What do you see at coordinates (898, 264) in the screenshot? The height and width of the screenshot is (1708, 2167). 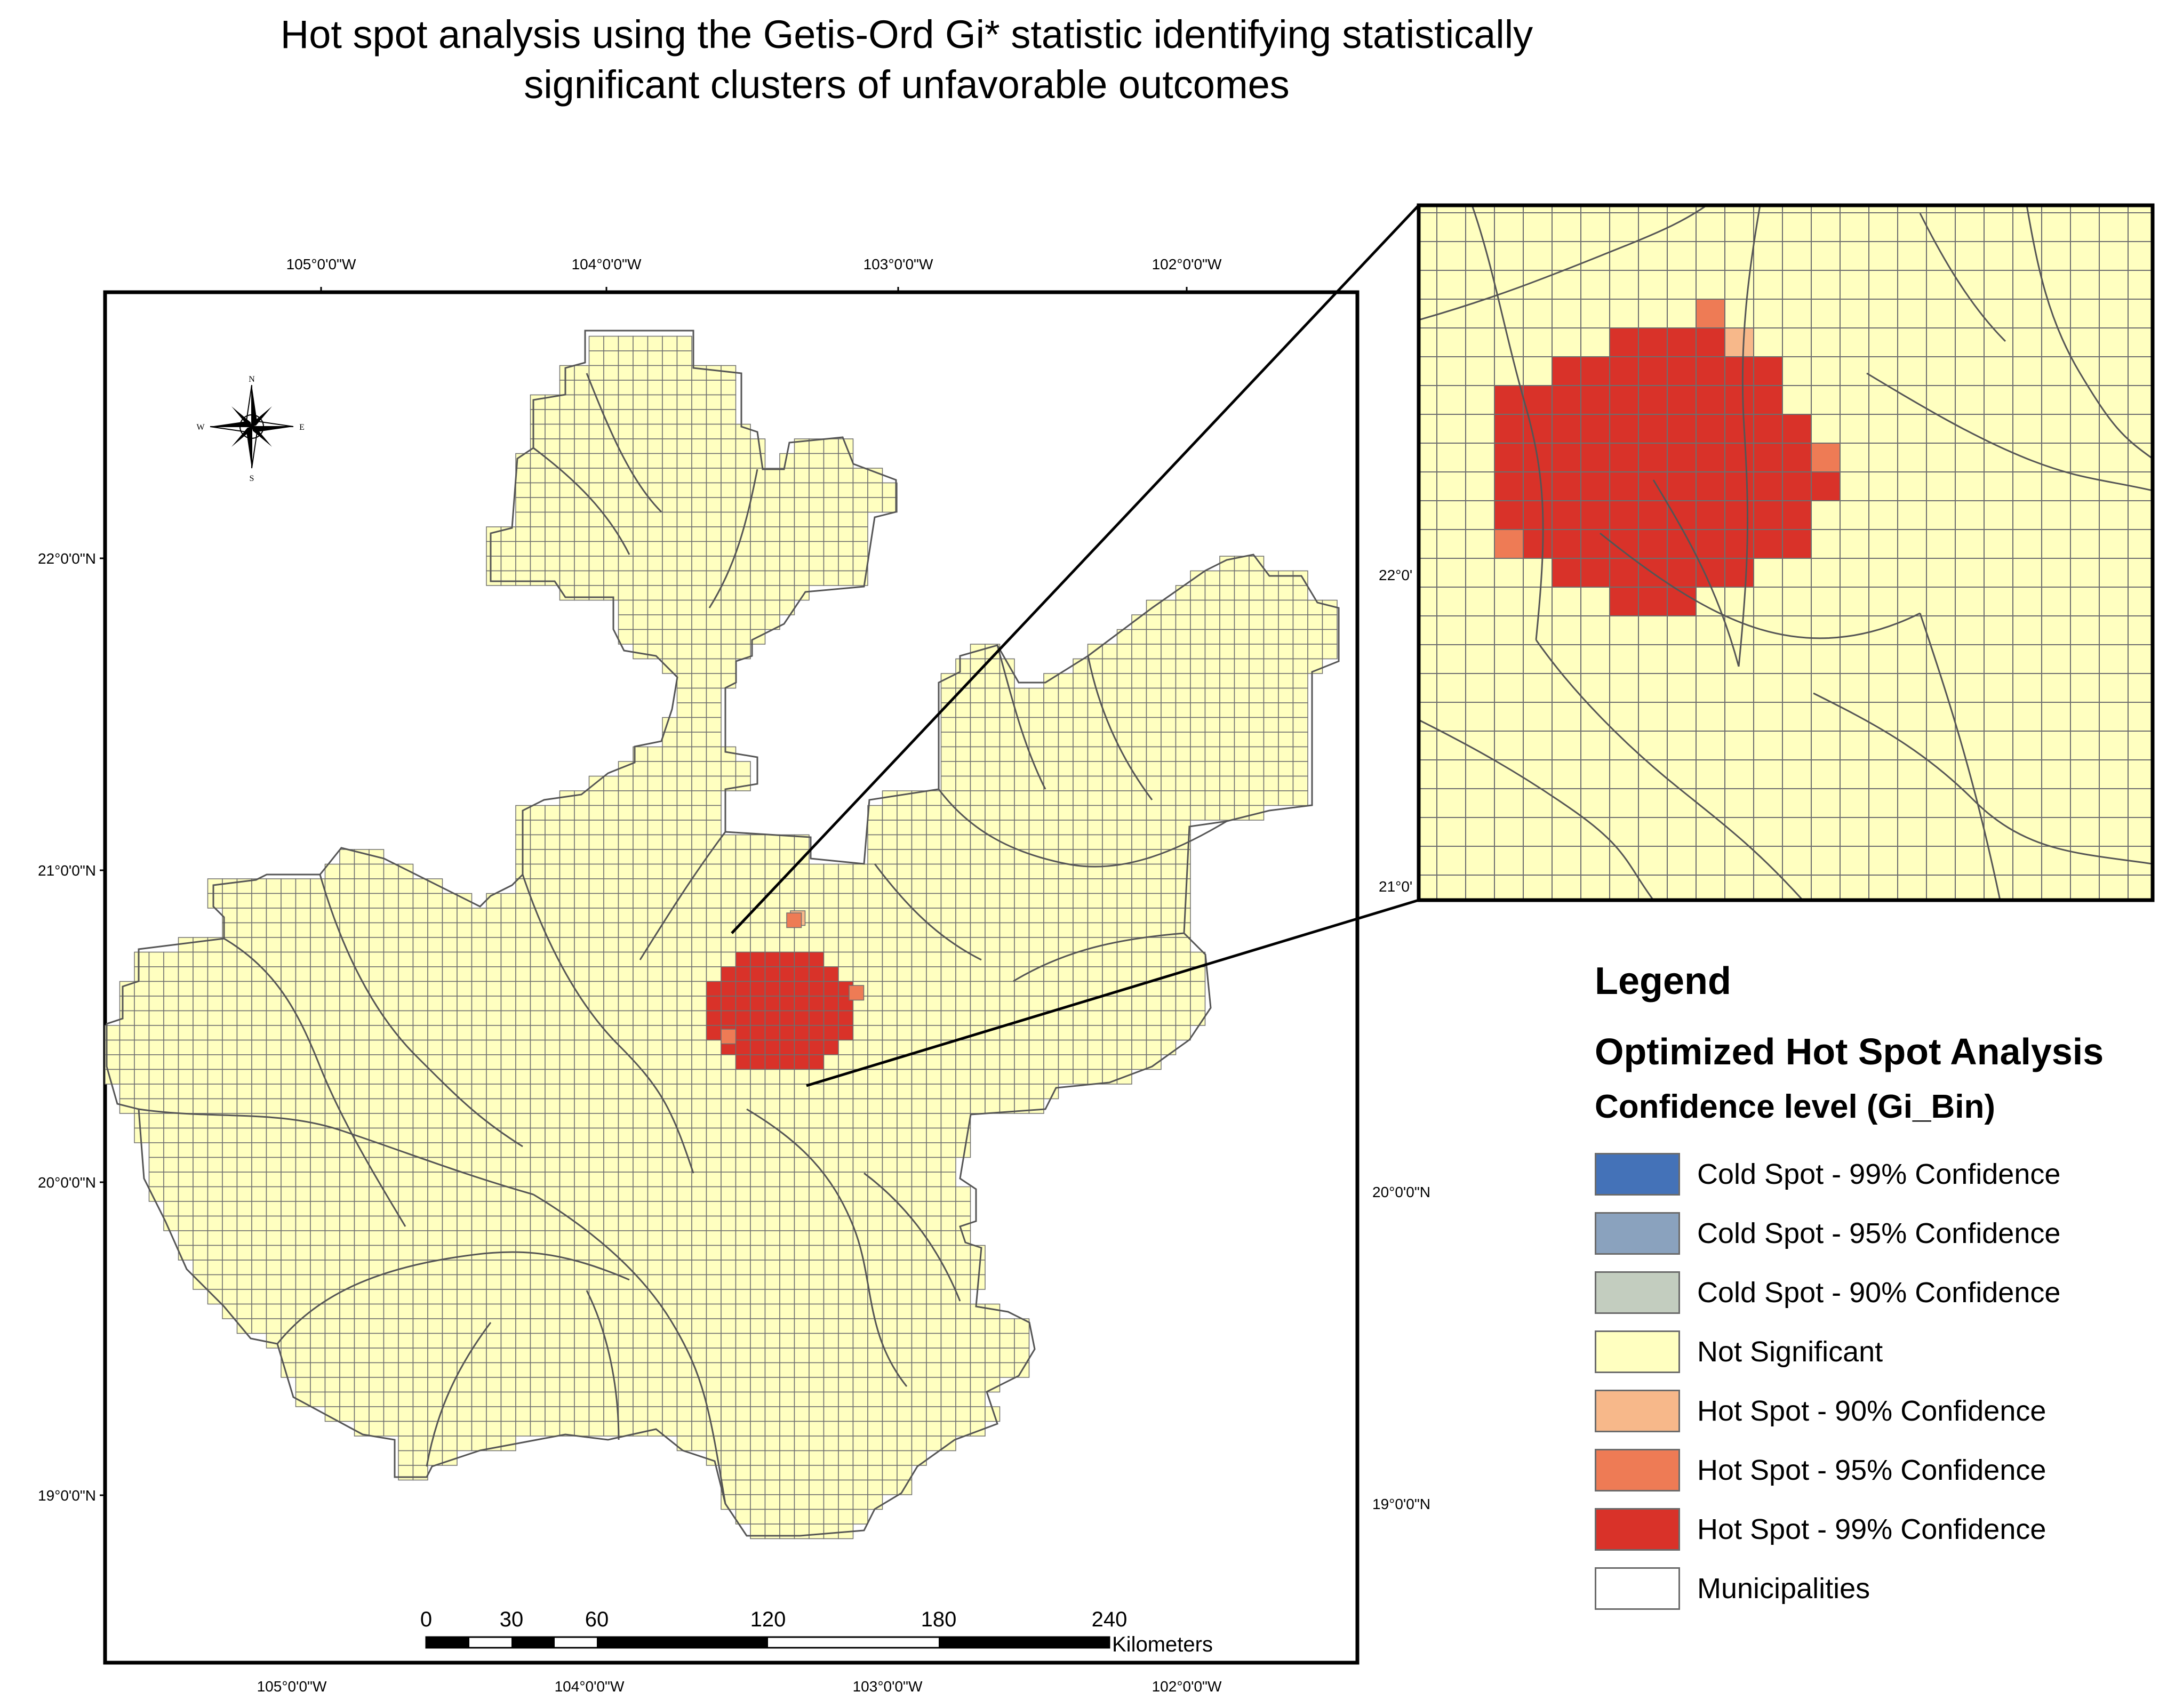 I see `top-label-103: 103°0'0"W` at bounding box center [898, 264].